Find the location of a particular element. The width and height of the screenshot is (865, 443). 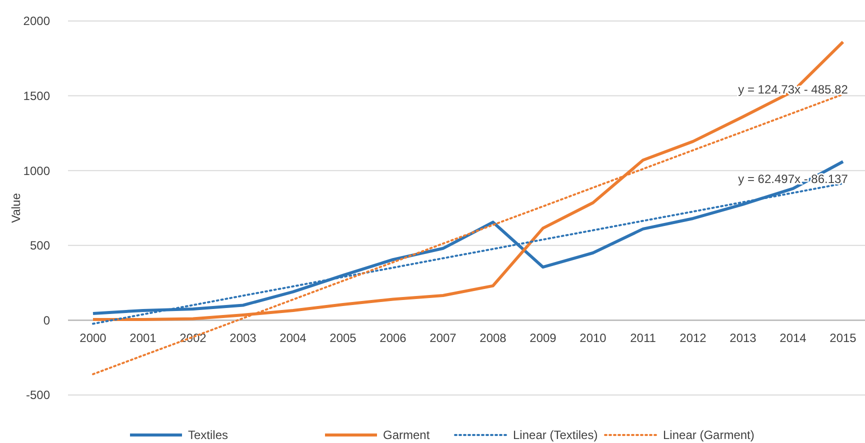

legend-label: Garment is located at coordinates (406, 435).